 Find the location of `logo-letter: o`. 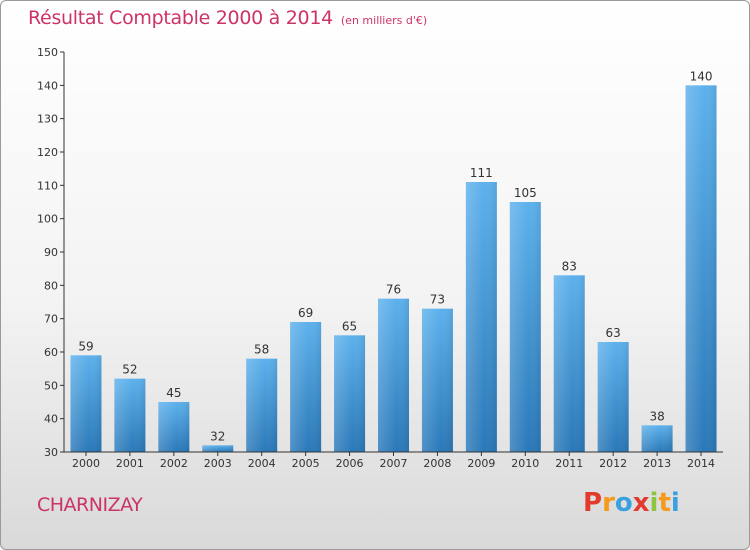

logo-letter: o is located at coordinates (623, 503).